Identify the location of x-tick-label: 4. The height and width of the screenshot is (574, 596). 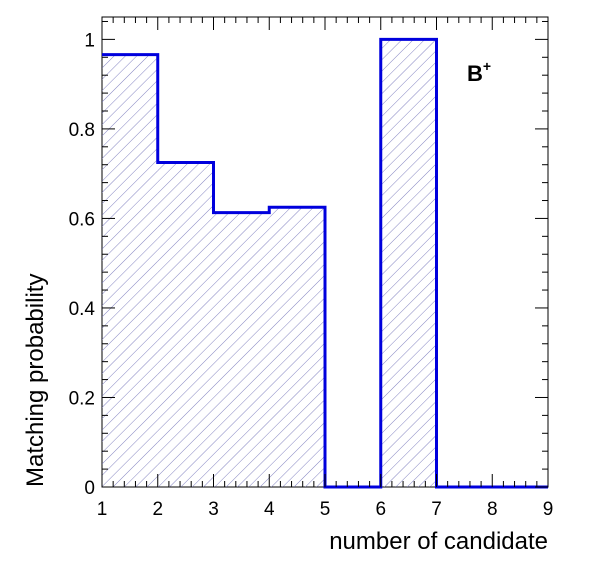
(269, 509).